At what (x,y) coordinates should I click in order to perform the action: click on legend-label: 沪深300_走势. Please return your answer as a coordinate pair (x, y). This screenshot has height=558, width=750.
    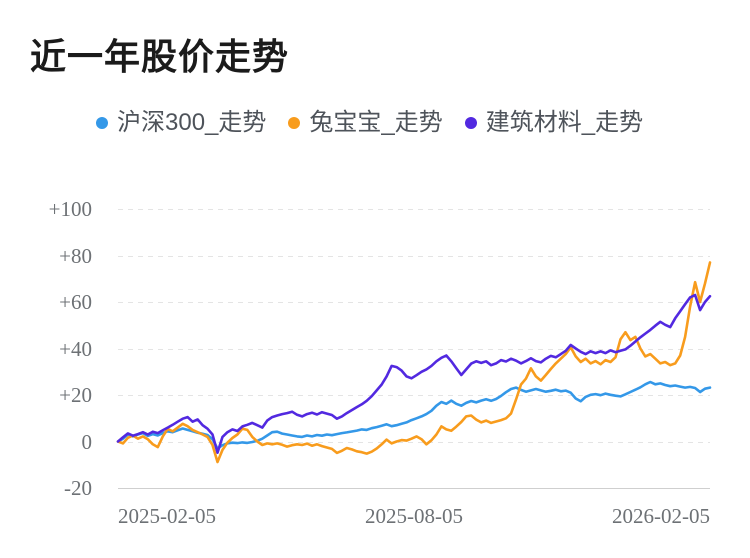
    Looking at the image, I should click on (192, 122).